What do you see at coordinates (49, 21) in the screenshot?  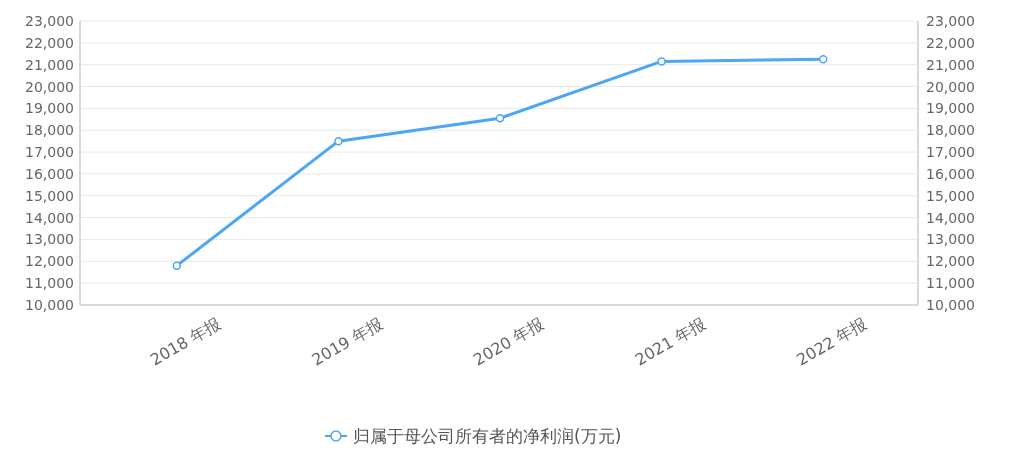 I see `y-tick-label: 23,000` at bounding box center [49, 21].